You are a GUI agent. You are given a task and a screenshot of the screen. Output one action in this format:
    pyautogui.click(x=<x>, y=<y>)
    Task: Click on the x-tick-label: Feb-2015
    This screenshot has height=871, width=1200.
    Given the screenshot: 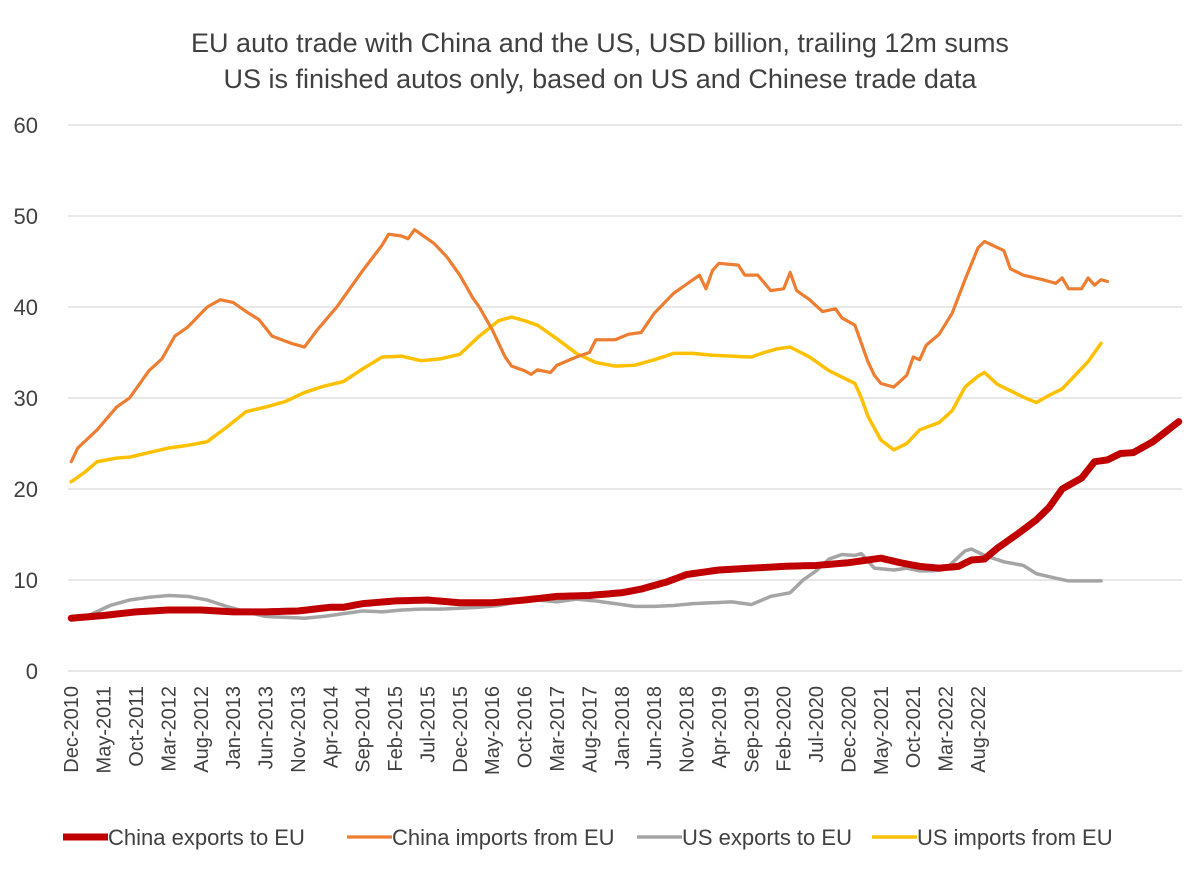 What is the action you would take?
    pyautogui.click(x=396, y=729)
    